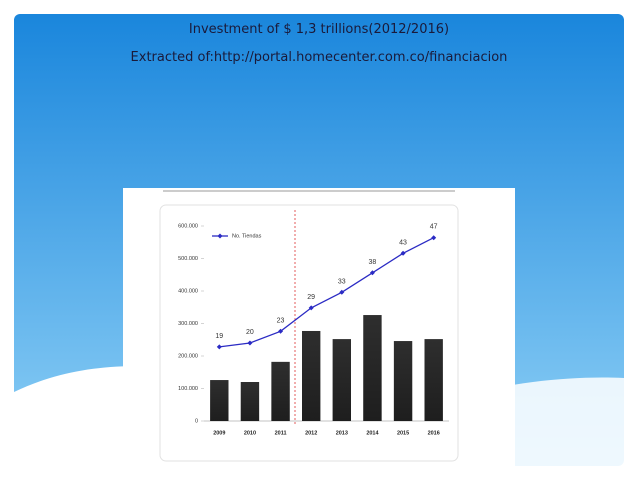  I want to click on data-label: 20, so click(250, 332).